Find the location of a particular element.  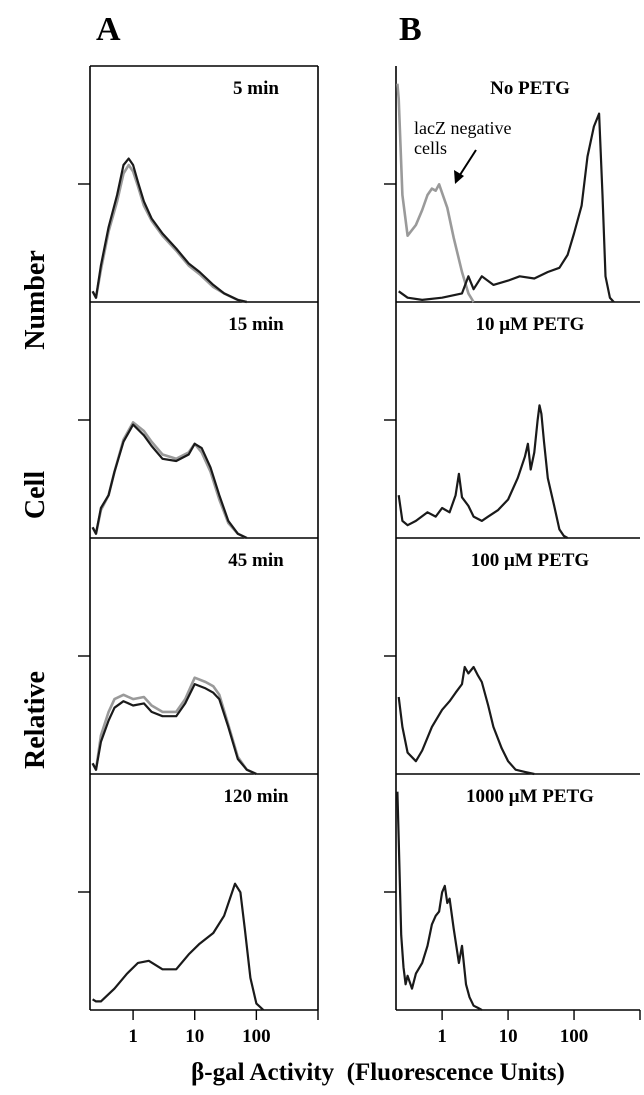

y-axis-label-word-1: Relative is located at coordinates (35, 720).